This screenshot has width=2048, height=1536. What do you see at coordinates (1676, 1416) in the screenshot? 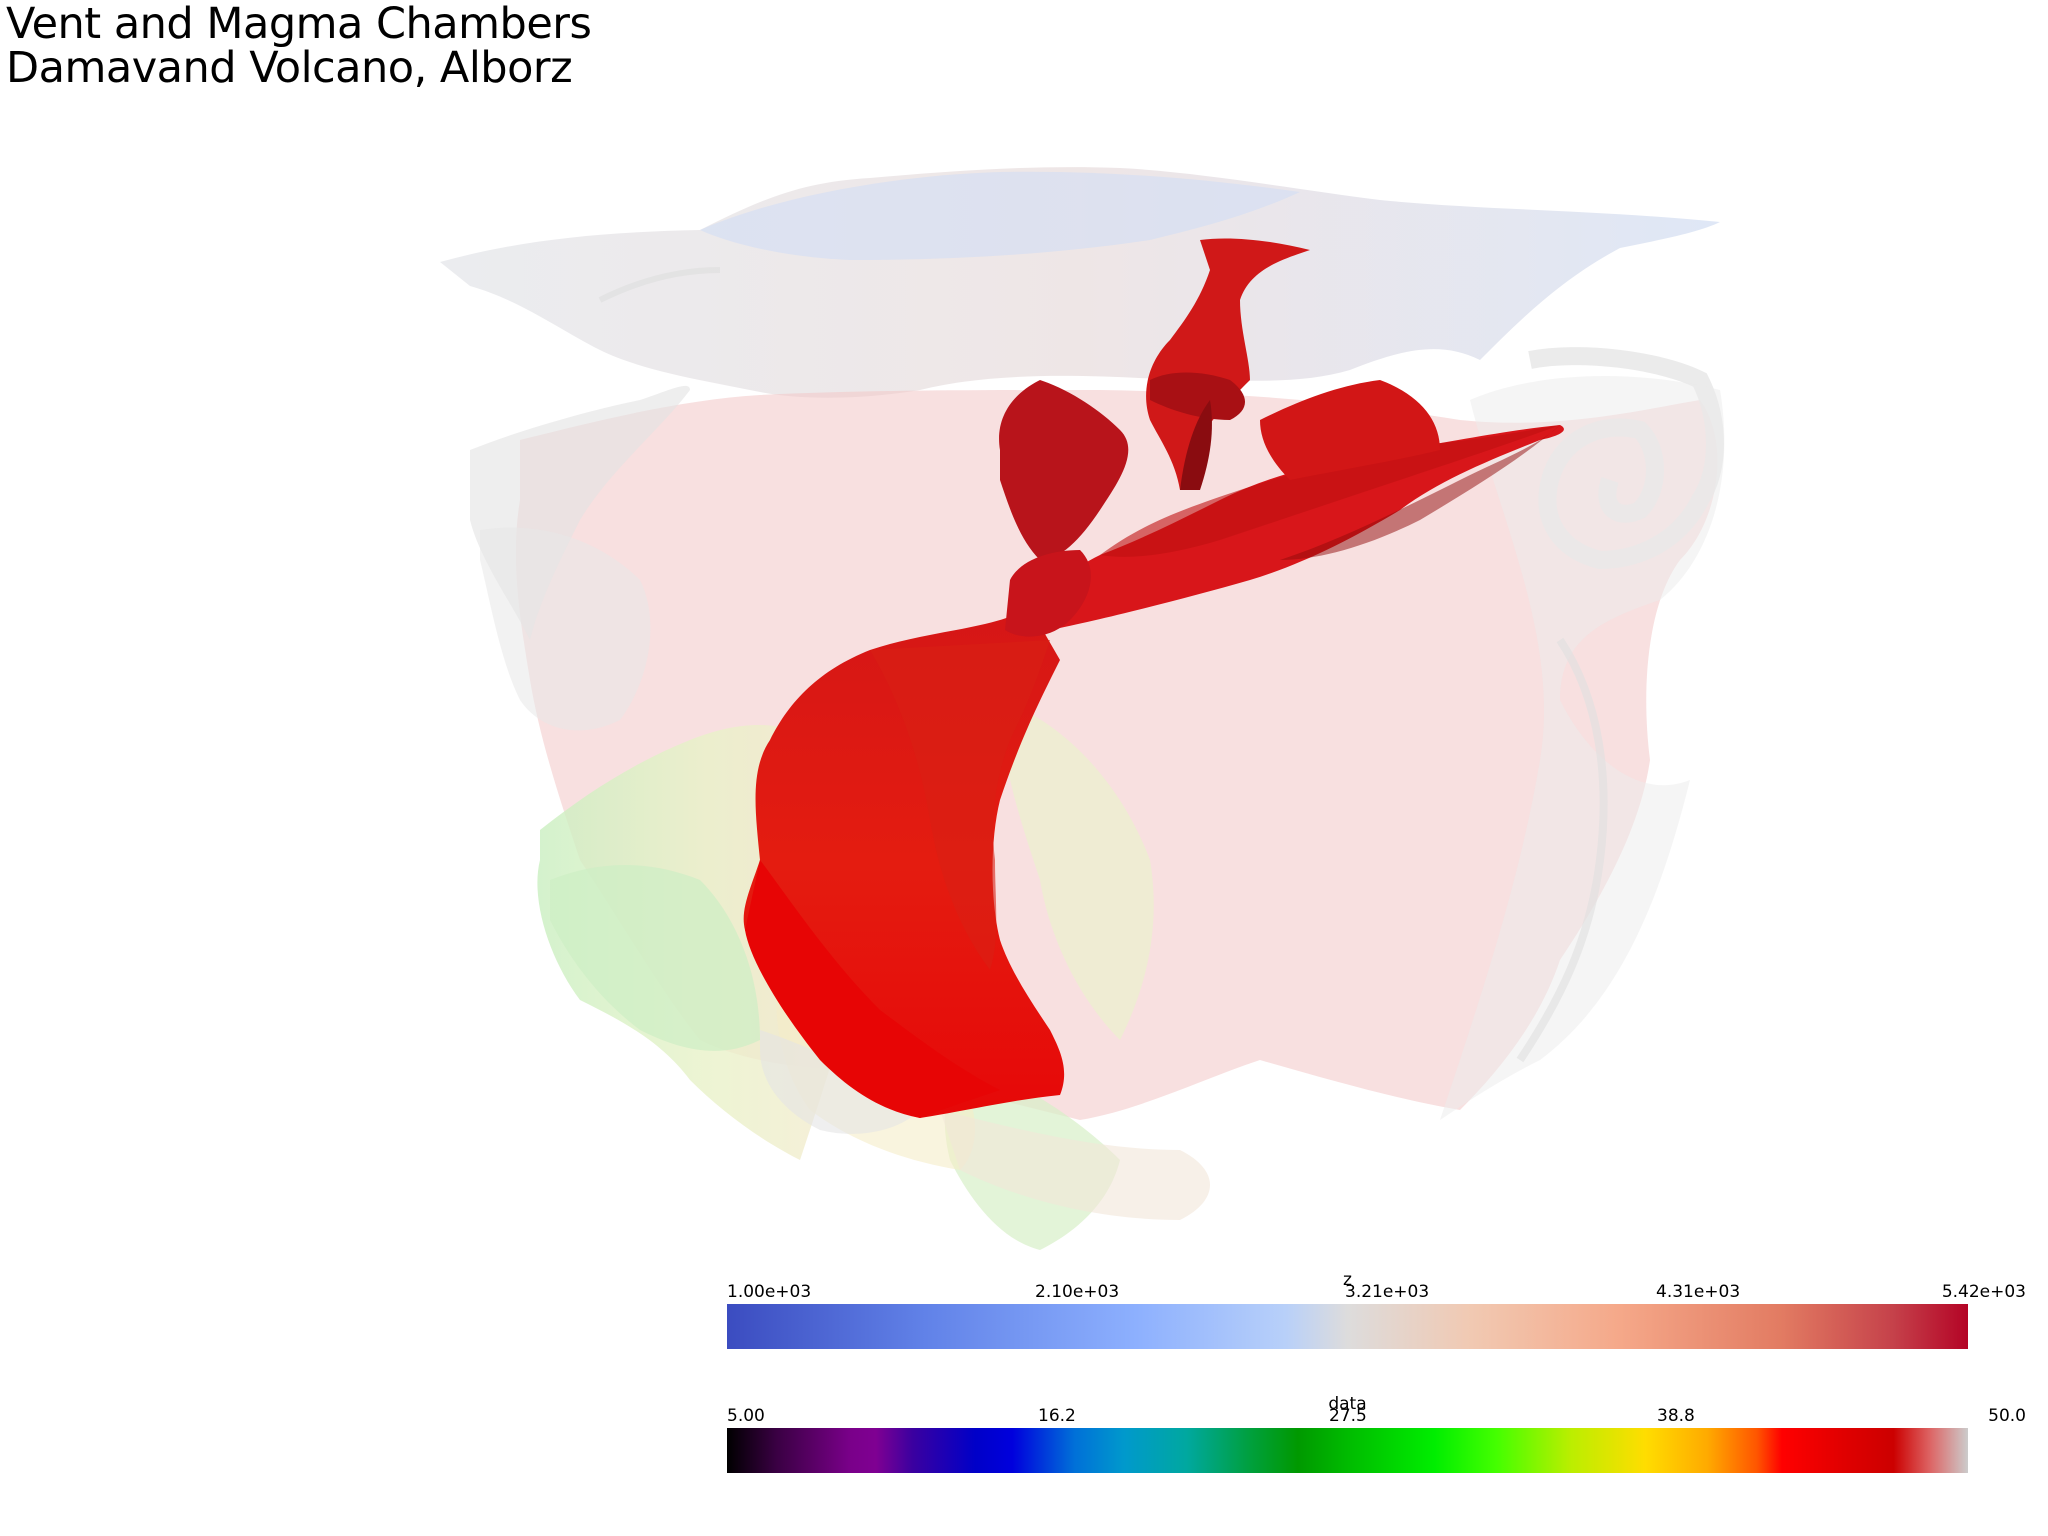
I see `colorbar-data-tick-3: 38.8` at bounding box center [1676, 1416].